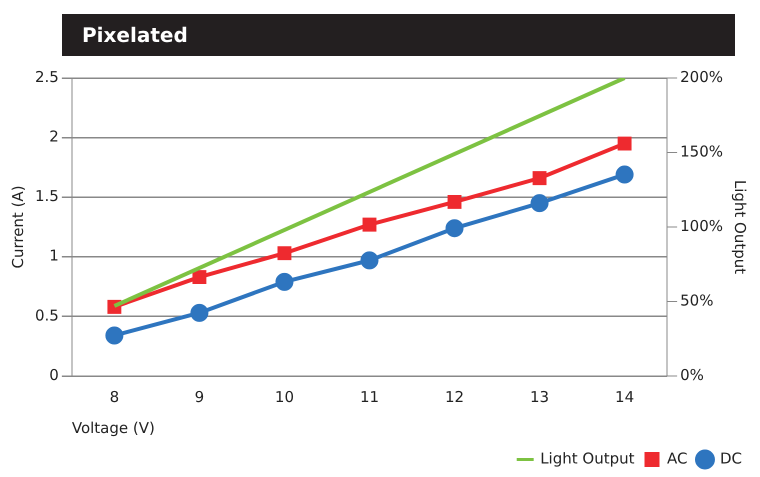  What do you see at coordinates (54, 375) in the screenshot?
I see `y-tick-label: 0` at bounding box center [54, 375].